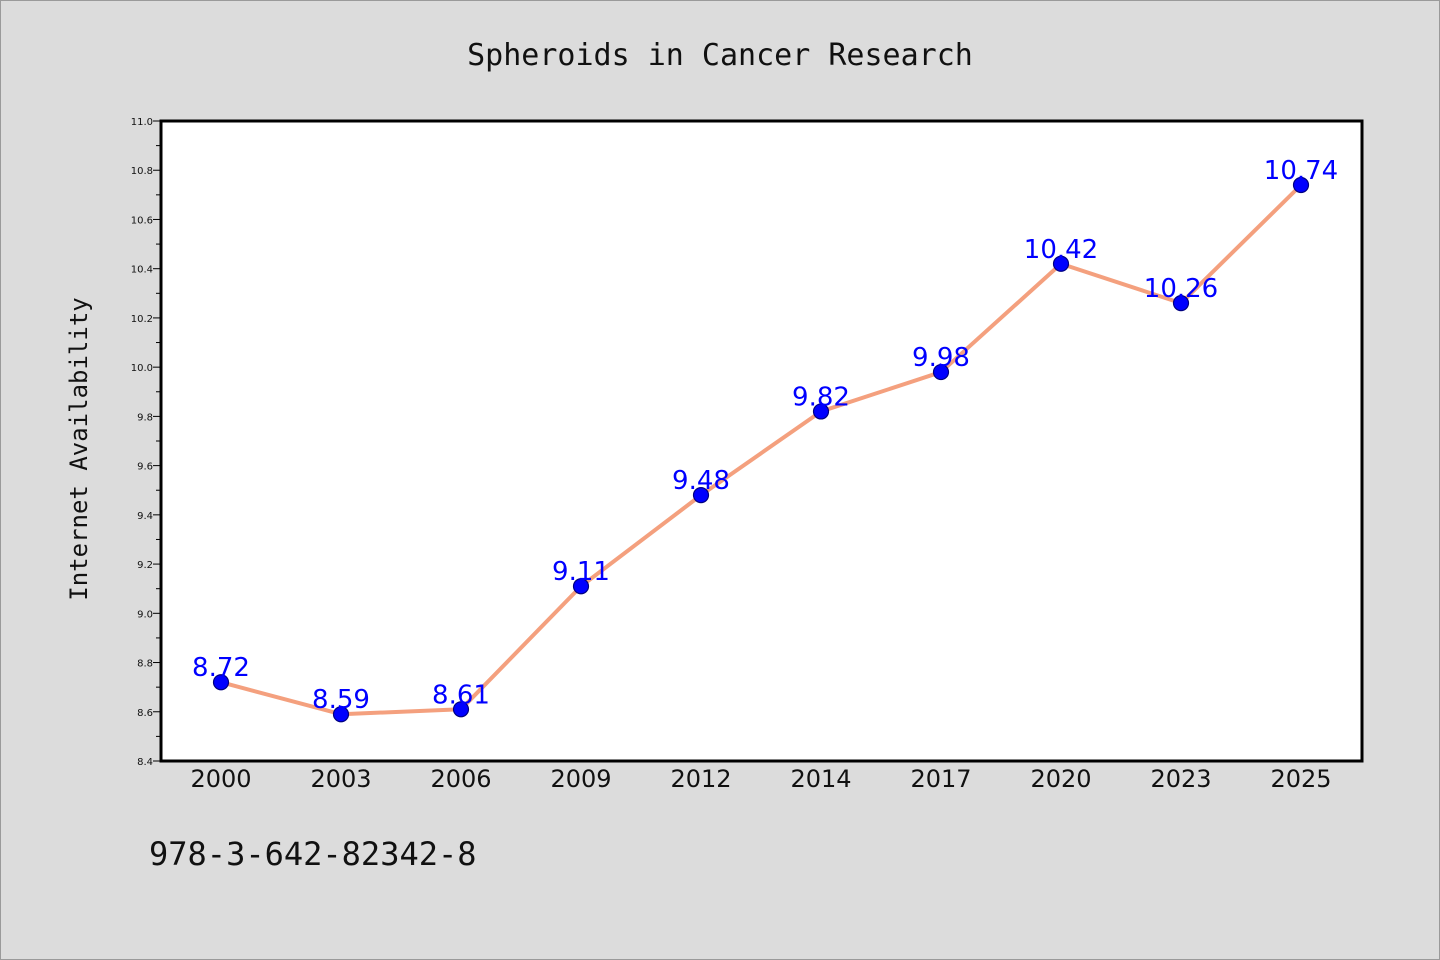  I want to click on data-label: 10.74, so click(1301, 171).